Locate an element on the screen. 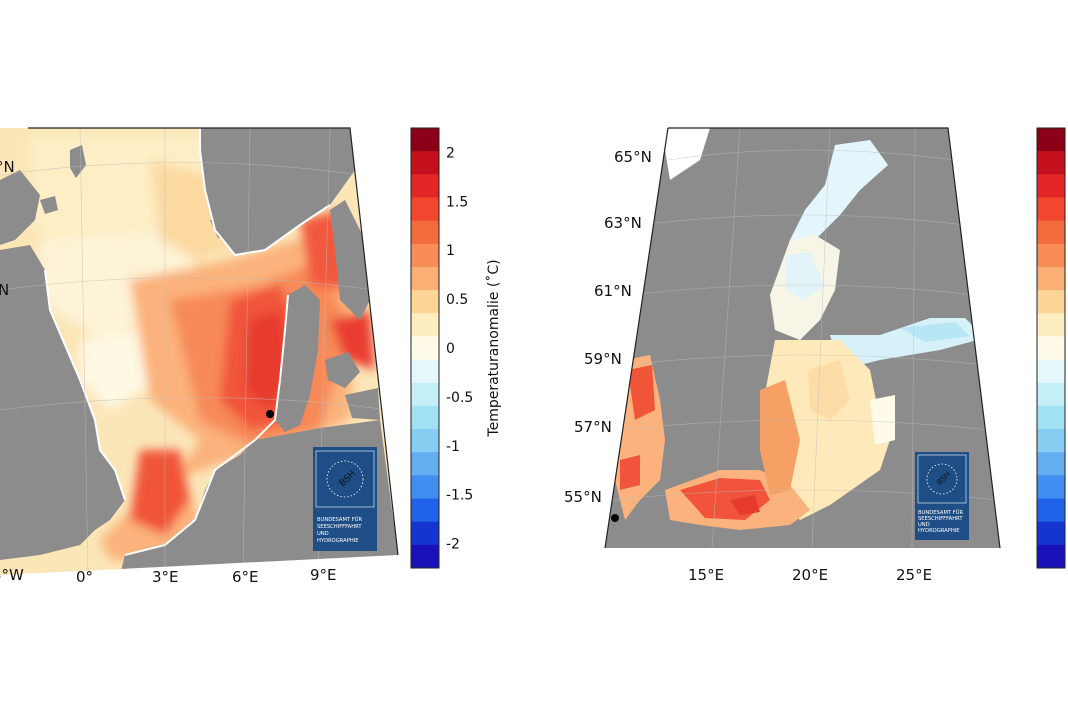 The image size is (1068, 716). baltic-lat-label: 57°N is located at coordinates (593, 427).